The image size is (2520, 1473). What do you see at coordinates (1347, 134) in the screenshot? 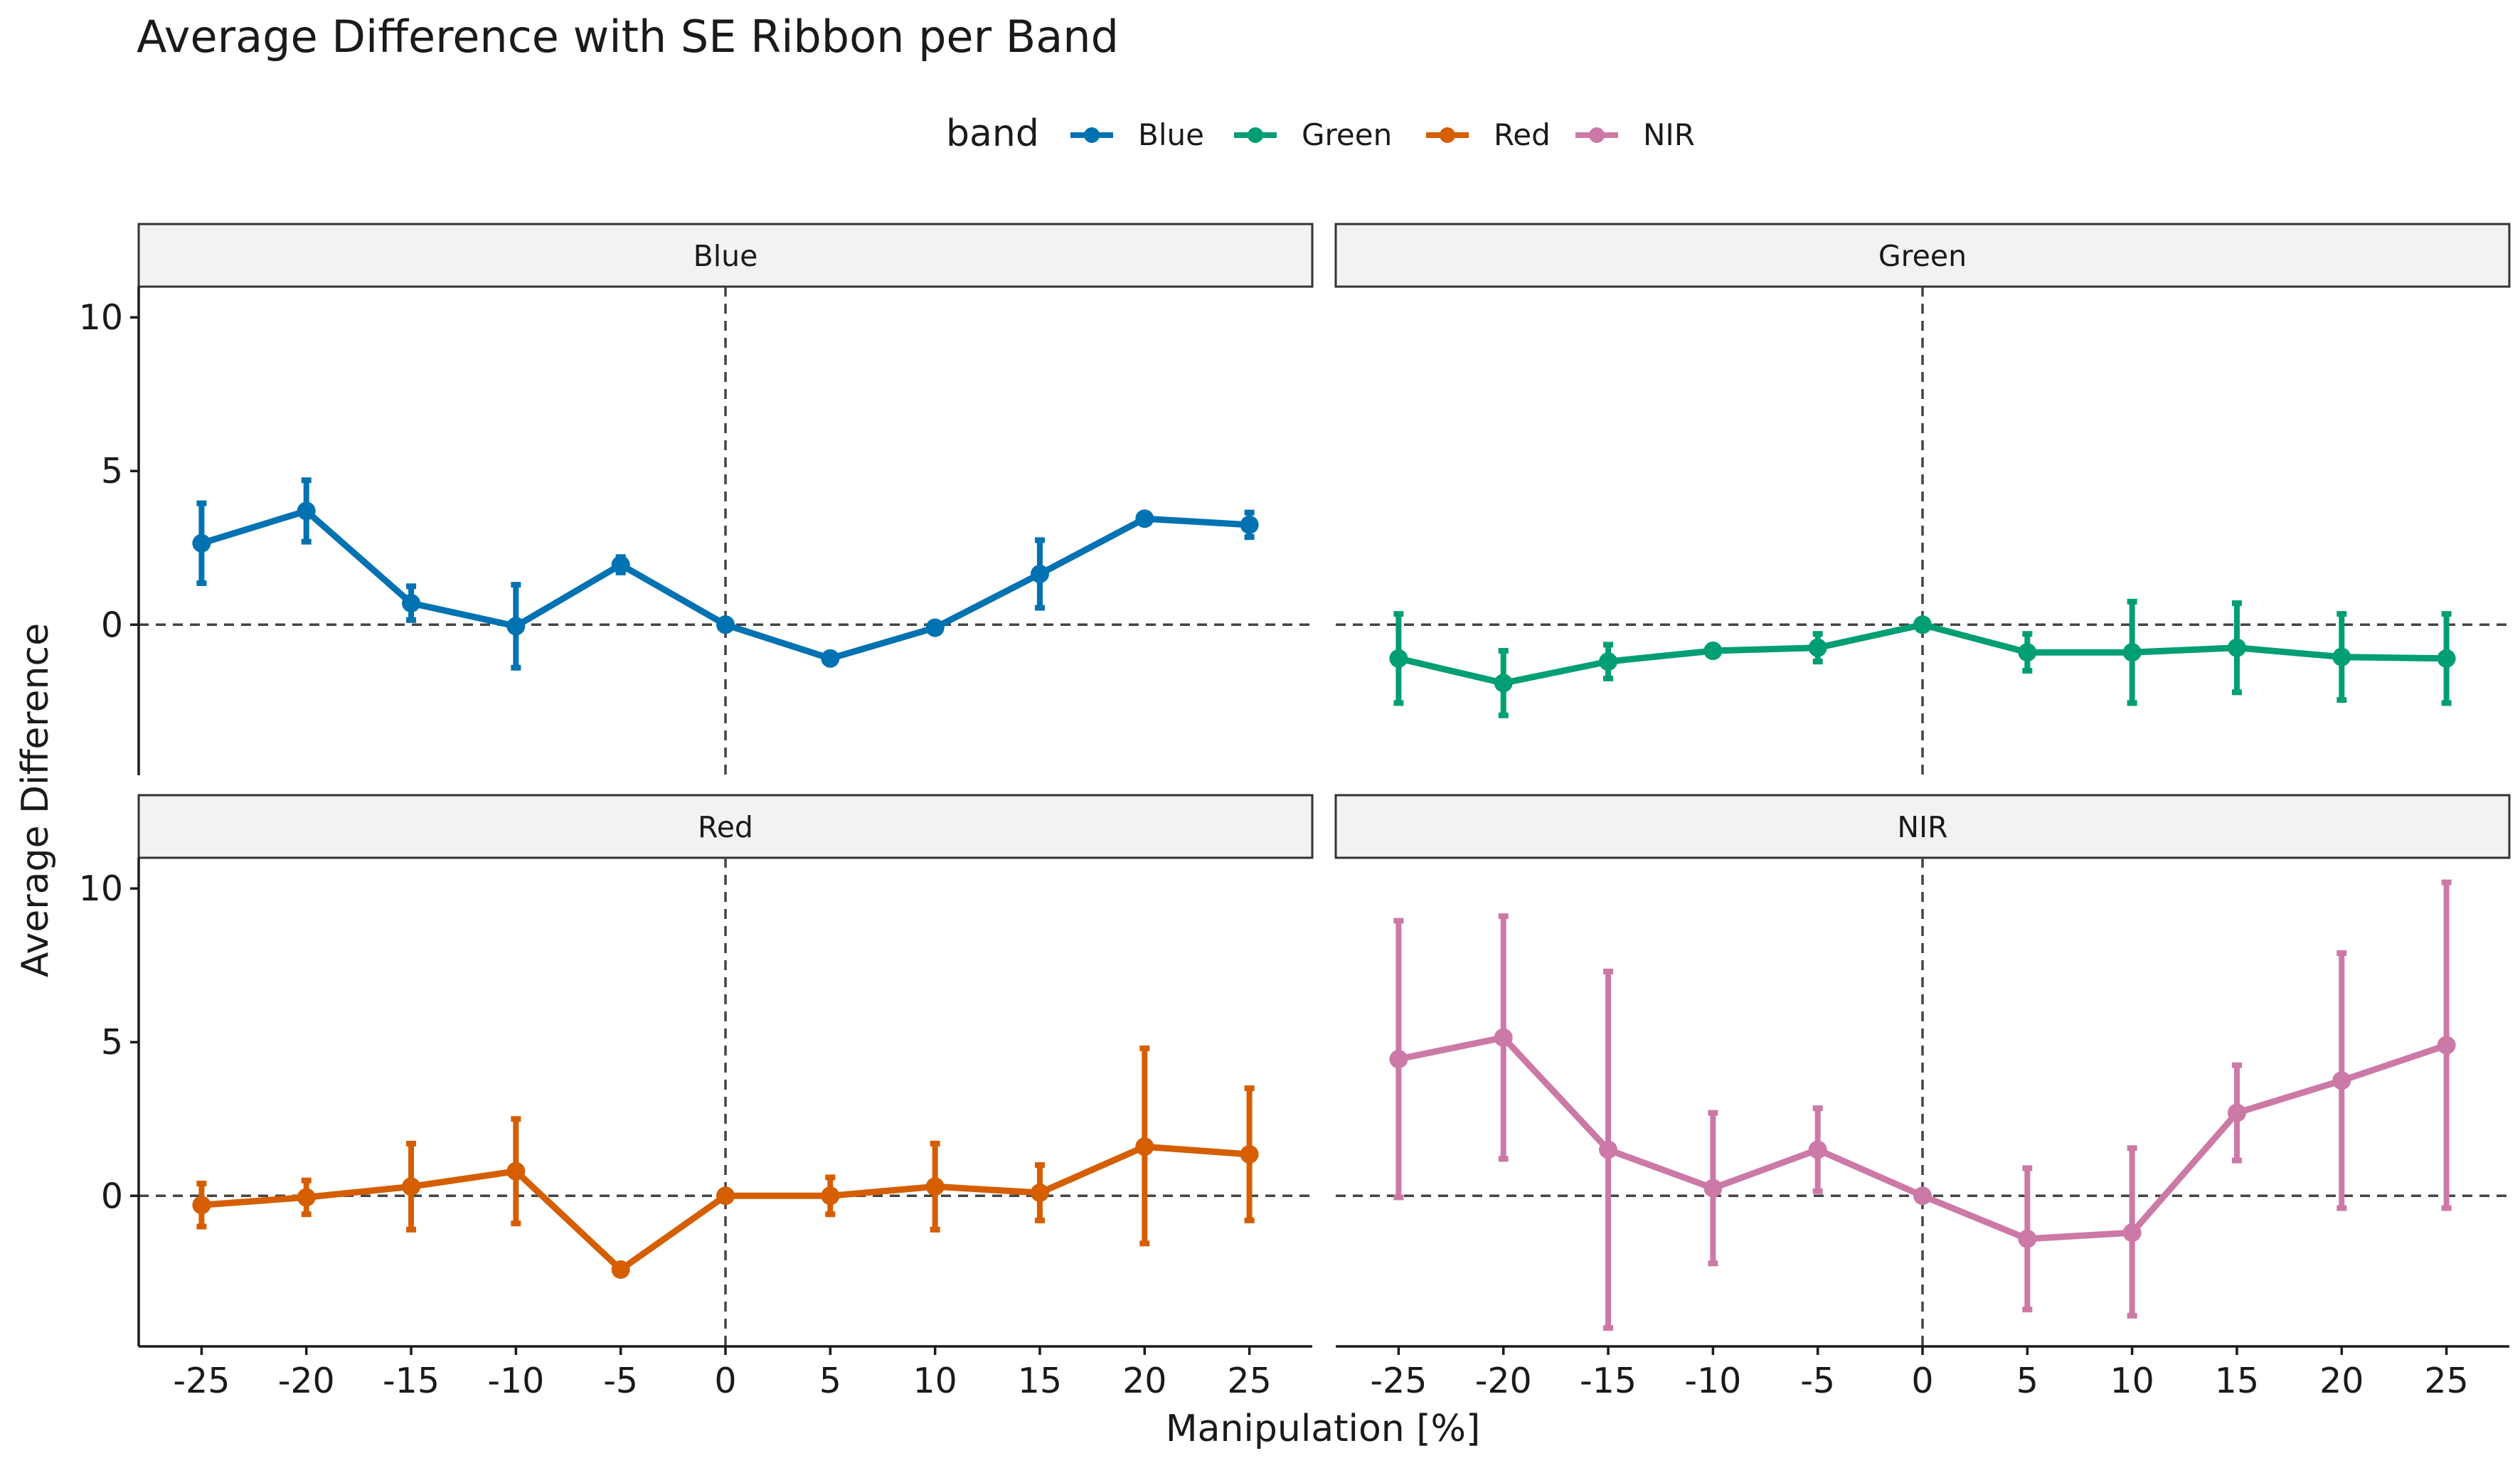
I see `legend-label-green: Green` at bounding box center [1347, 134].